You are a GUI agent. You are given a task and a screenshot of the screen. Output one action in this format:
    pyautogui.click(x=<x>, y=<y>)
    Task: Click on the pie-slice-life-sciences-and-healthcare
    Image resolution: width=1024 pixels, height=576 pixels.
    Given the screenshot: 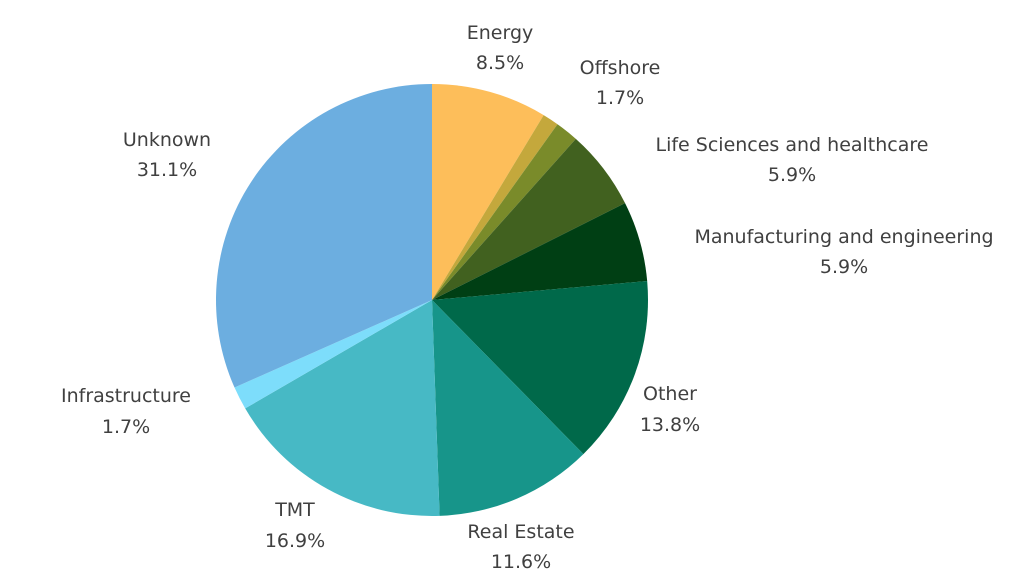 What is the action you would take?
    pyautogui.click(x=529, y=219)
    